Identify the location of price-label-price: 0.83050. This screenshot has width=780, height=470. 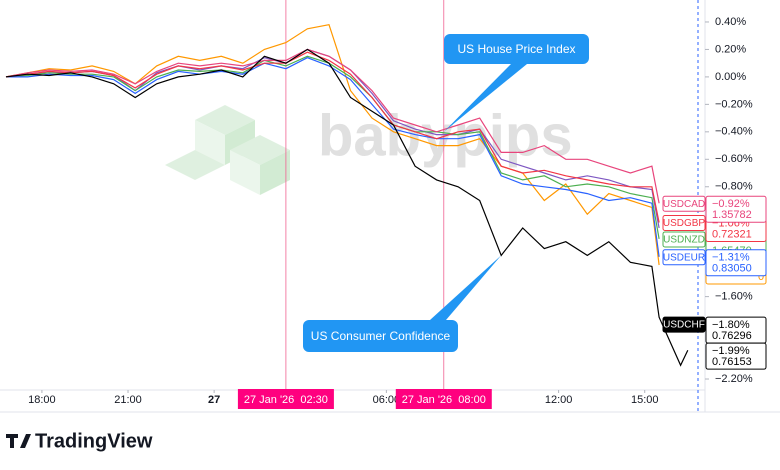
(732, 269).